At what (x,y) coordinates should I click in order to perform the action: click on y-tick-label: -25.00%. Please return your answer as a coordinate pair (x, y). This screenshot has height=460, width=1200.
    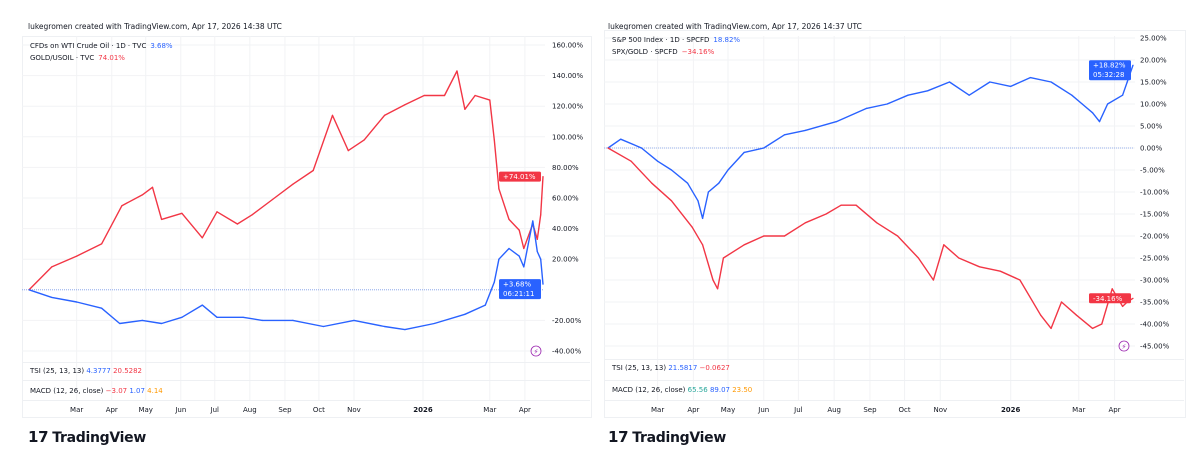
    Looking at the image, I should click on (1155, 259).